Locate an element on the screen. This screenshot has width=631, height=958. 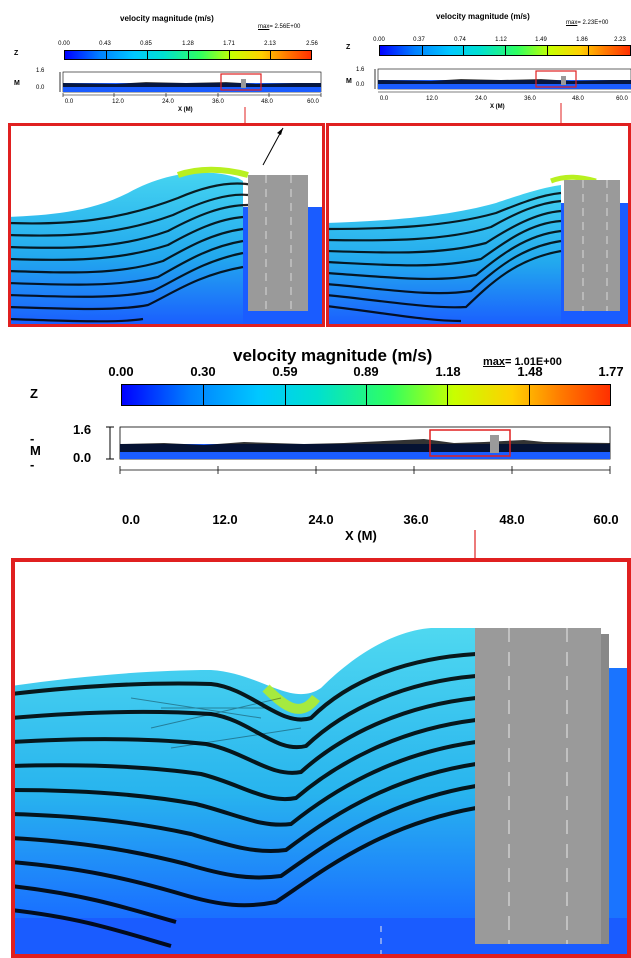
max-value-label: max= 1.01E+00 is located at coordinates (522, 362).